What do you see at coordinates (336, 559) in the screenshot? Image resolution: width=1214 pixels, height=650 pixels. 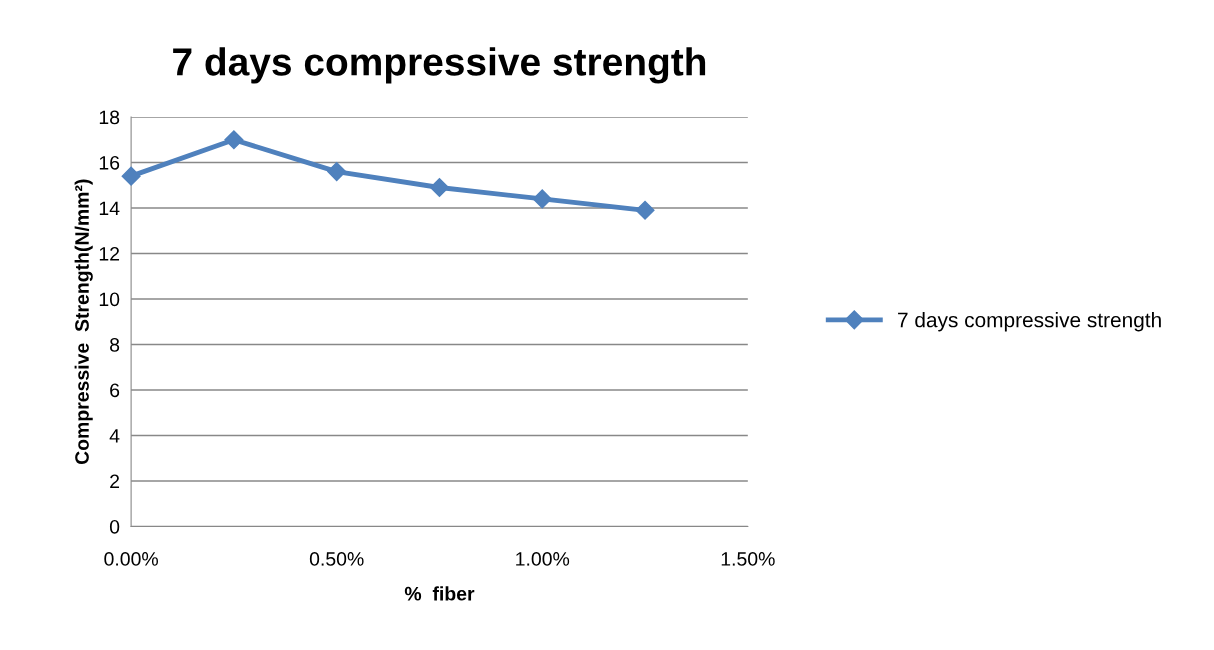 I see `x-tick-label: 0.50%` at bounding box center [336, 559].